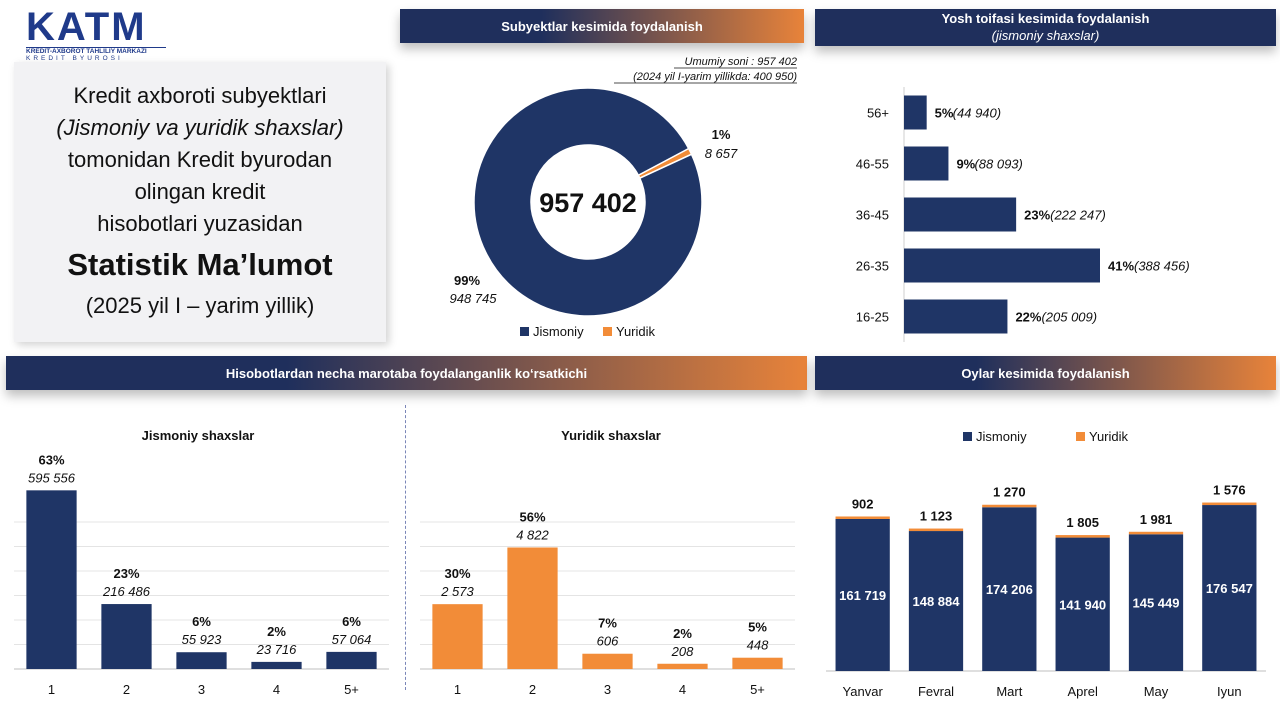  I want to click on logo-line2: KREDIT BYUROSI, so click(74, 58).